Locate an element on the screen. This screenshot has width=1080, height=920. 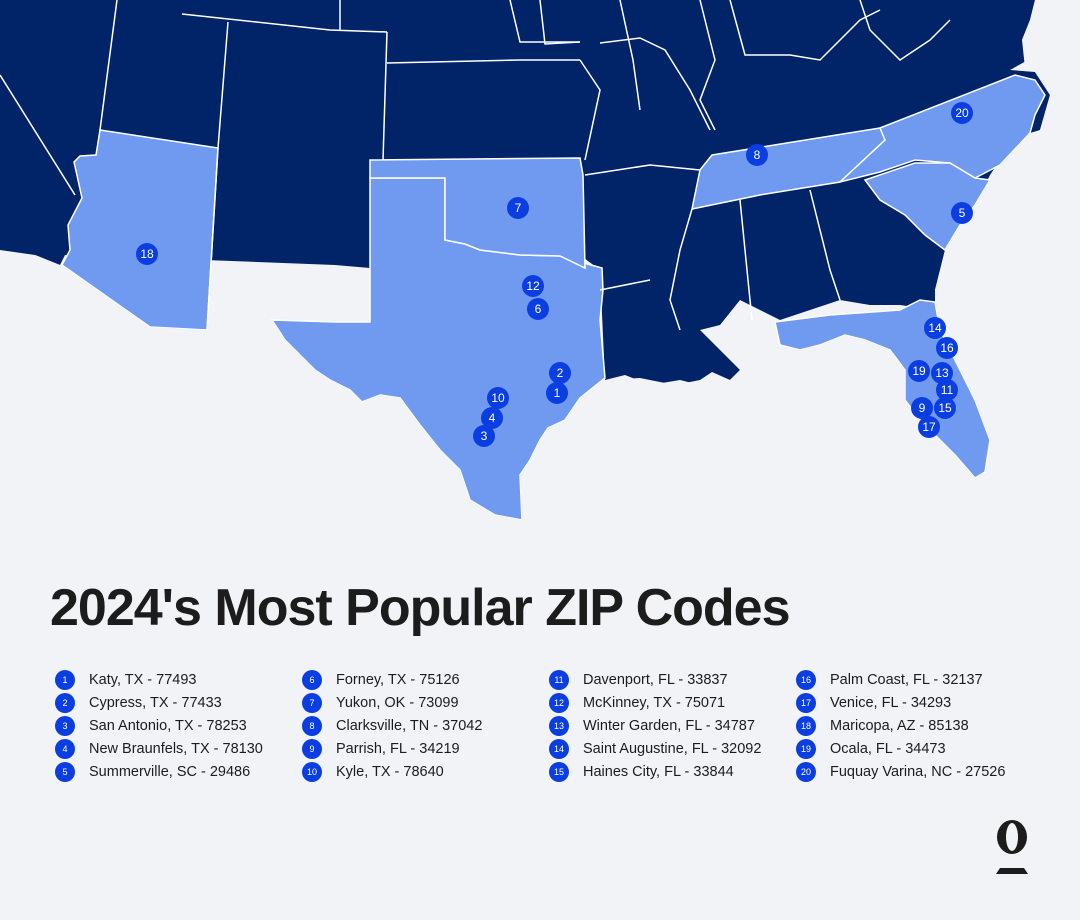
rank-badge: 20 is located at coordinates (806, 771).